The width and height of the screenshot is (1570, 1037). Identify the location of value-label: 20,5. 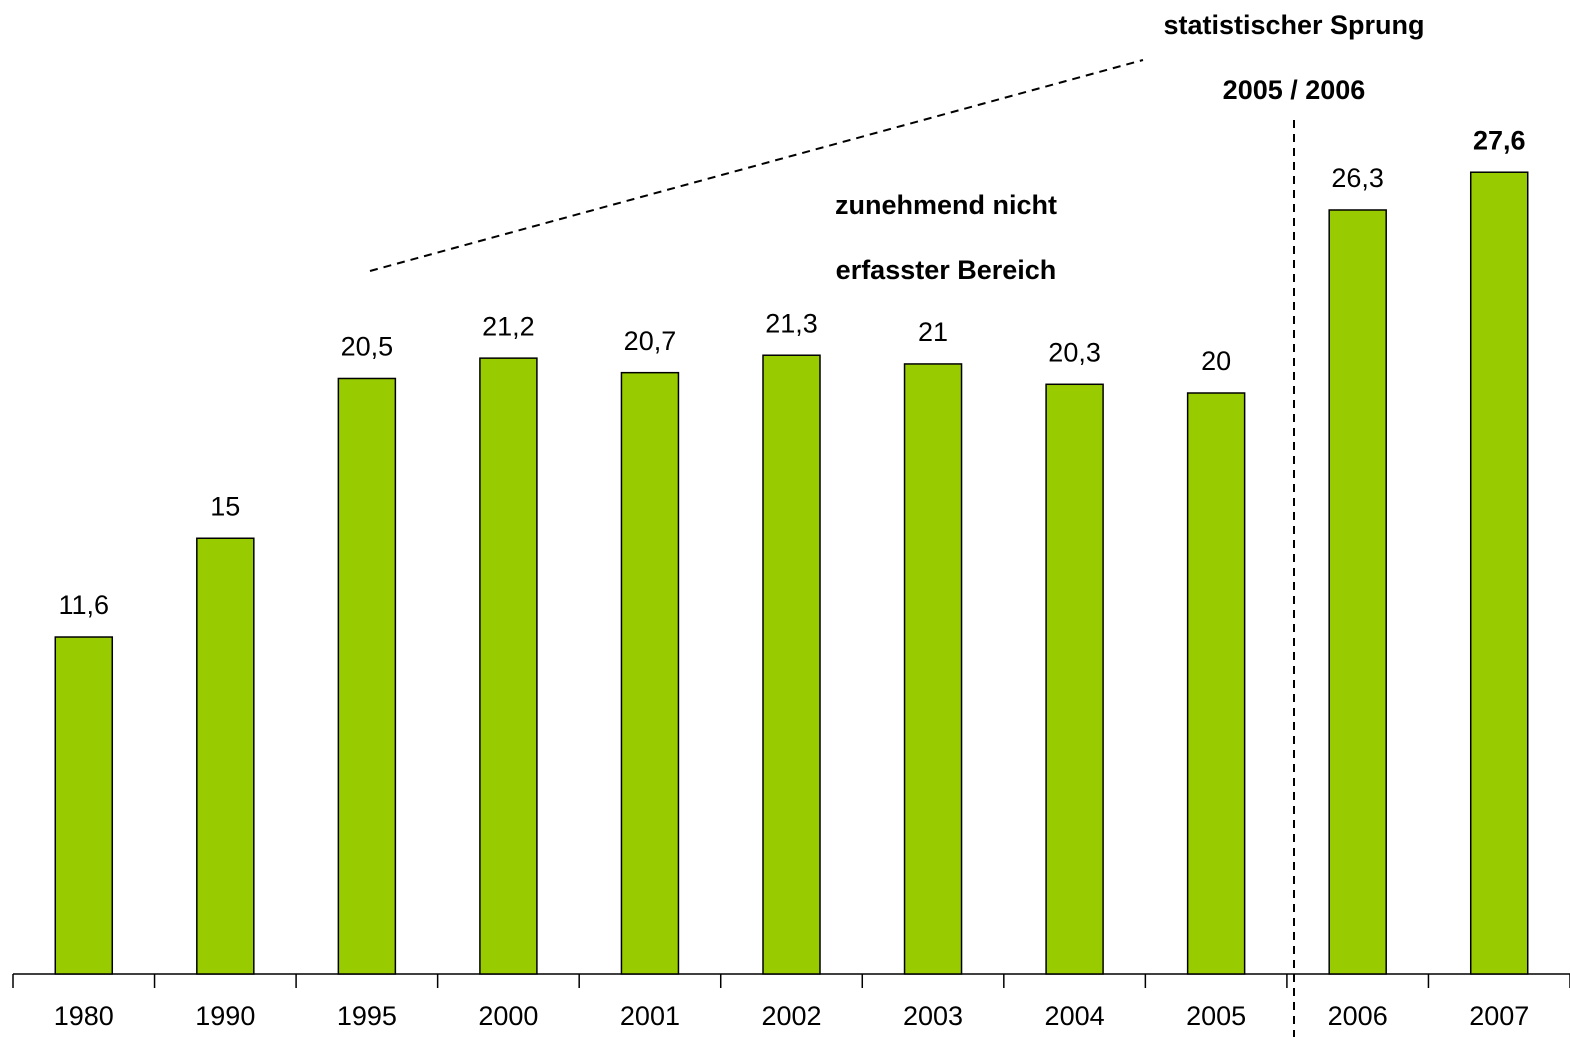
(367, 347).